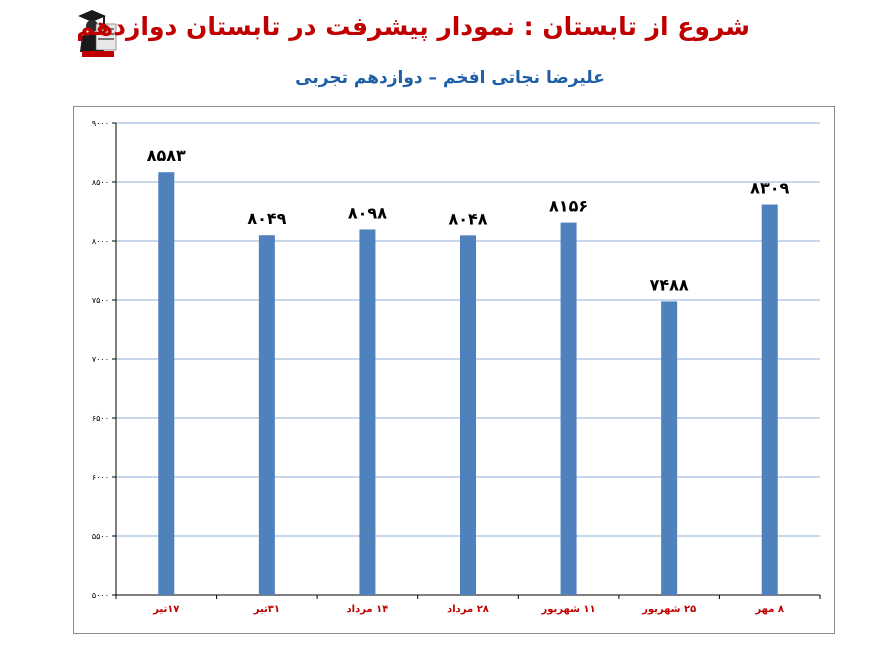  What do you see at coordinates (100, 477) in the screenshot?
I see `y-tick-label: ۶۰۰۰` at bounding box center [100, 477].